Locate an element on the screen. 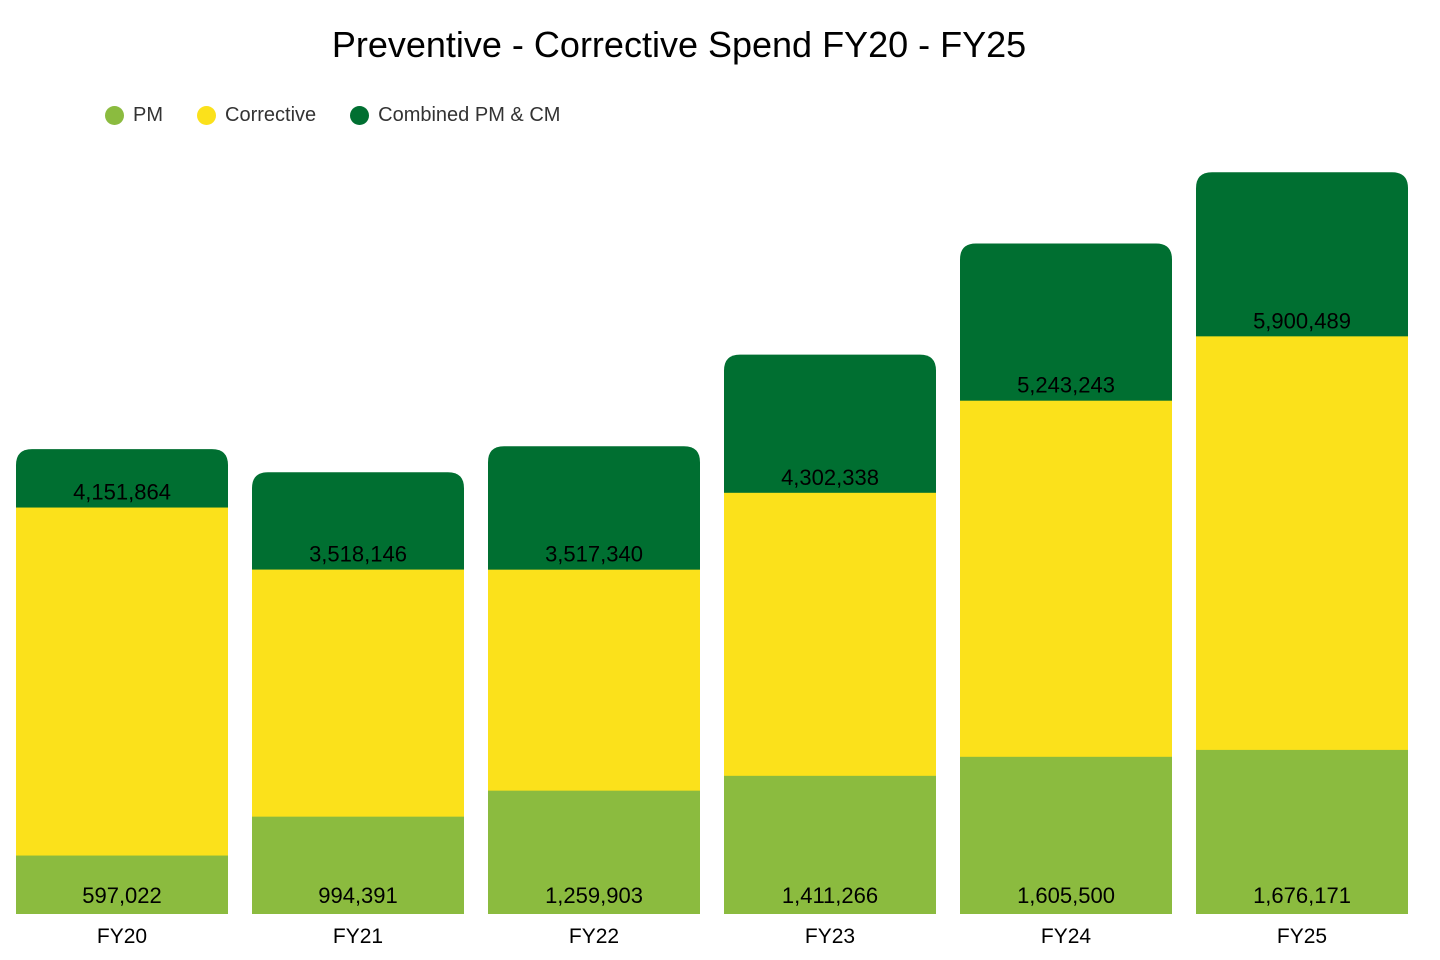 The height and width of the screenshot is (960, 1440). x-tick-label-fy21: FY21 is located at coordinates (358, 936).